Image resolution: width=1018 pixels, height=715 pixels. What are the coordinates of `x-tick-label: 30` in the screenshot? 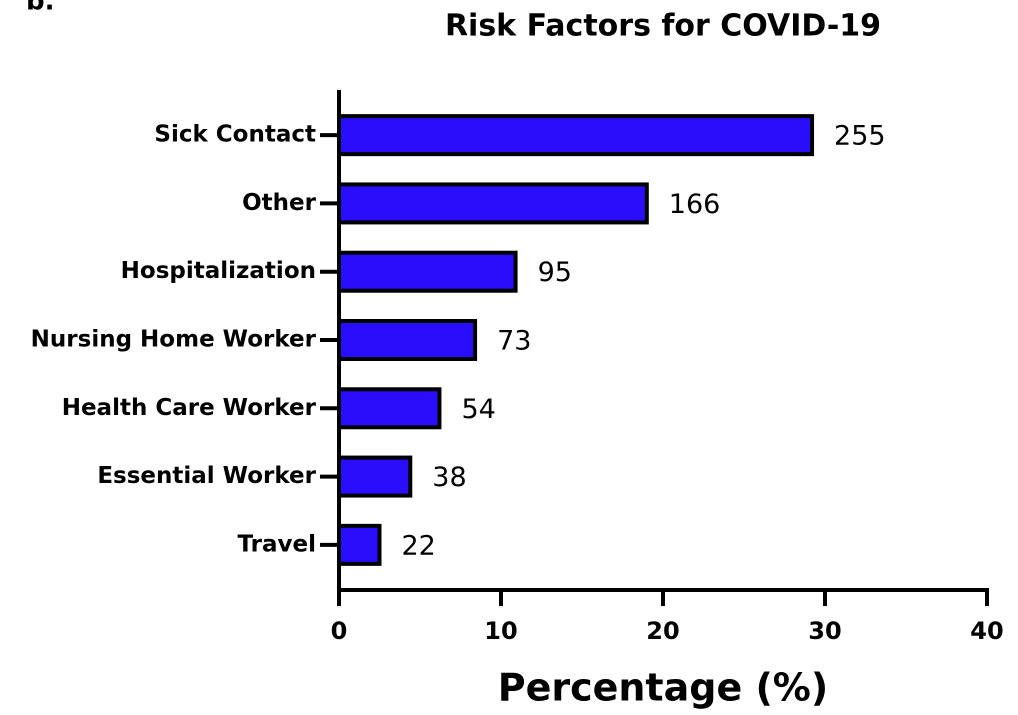 It's located at (824, 631).